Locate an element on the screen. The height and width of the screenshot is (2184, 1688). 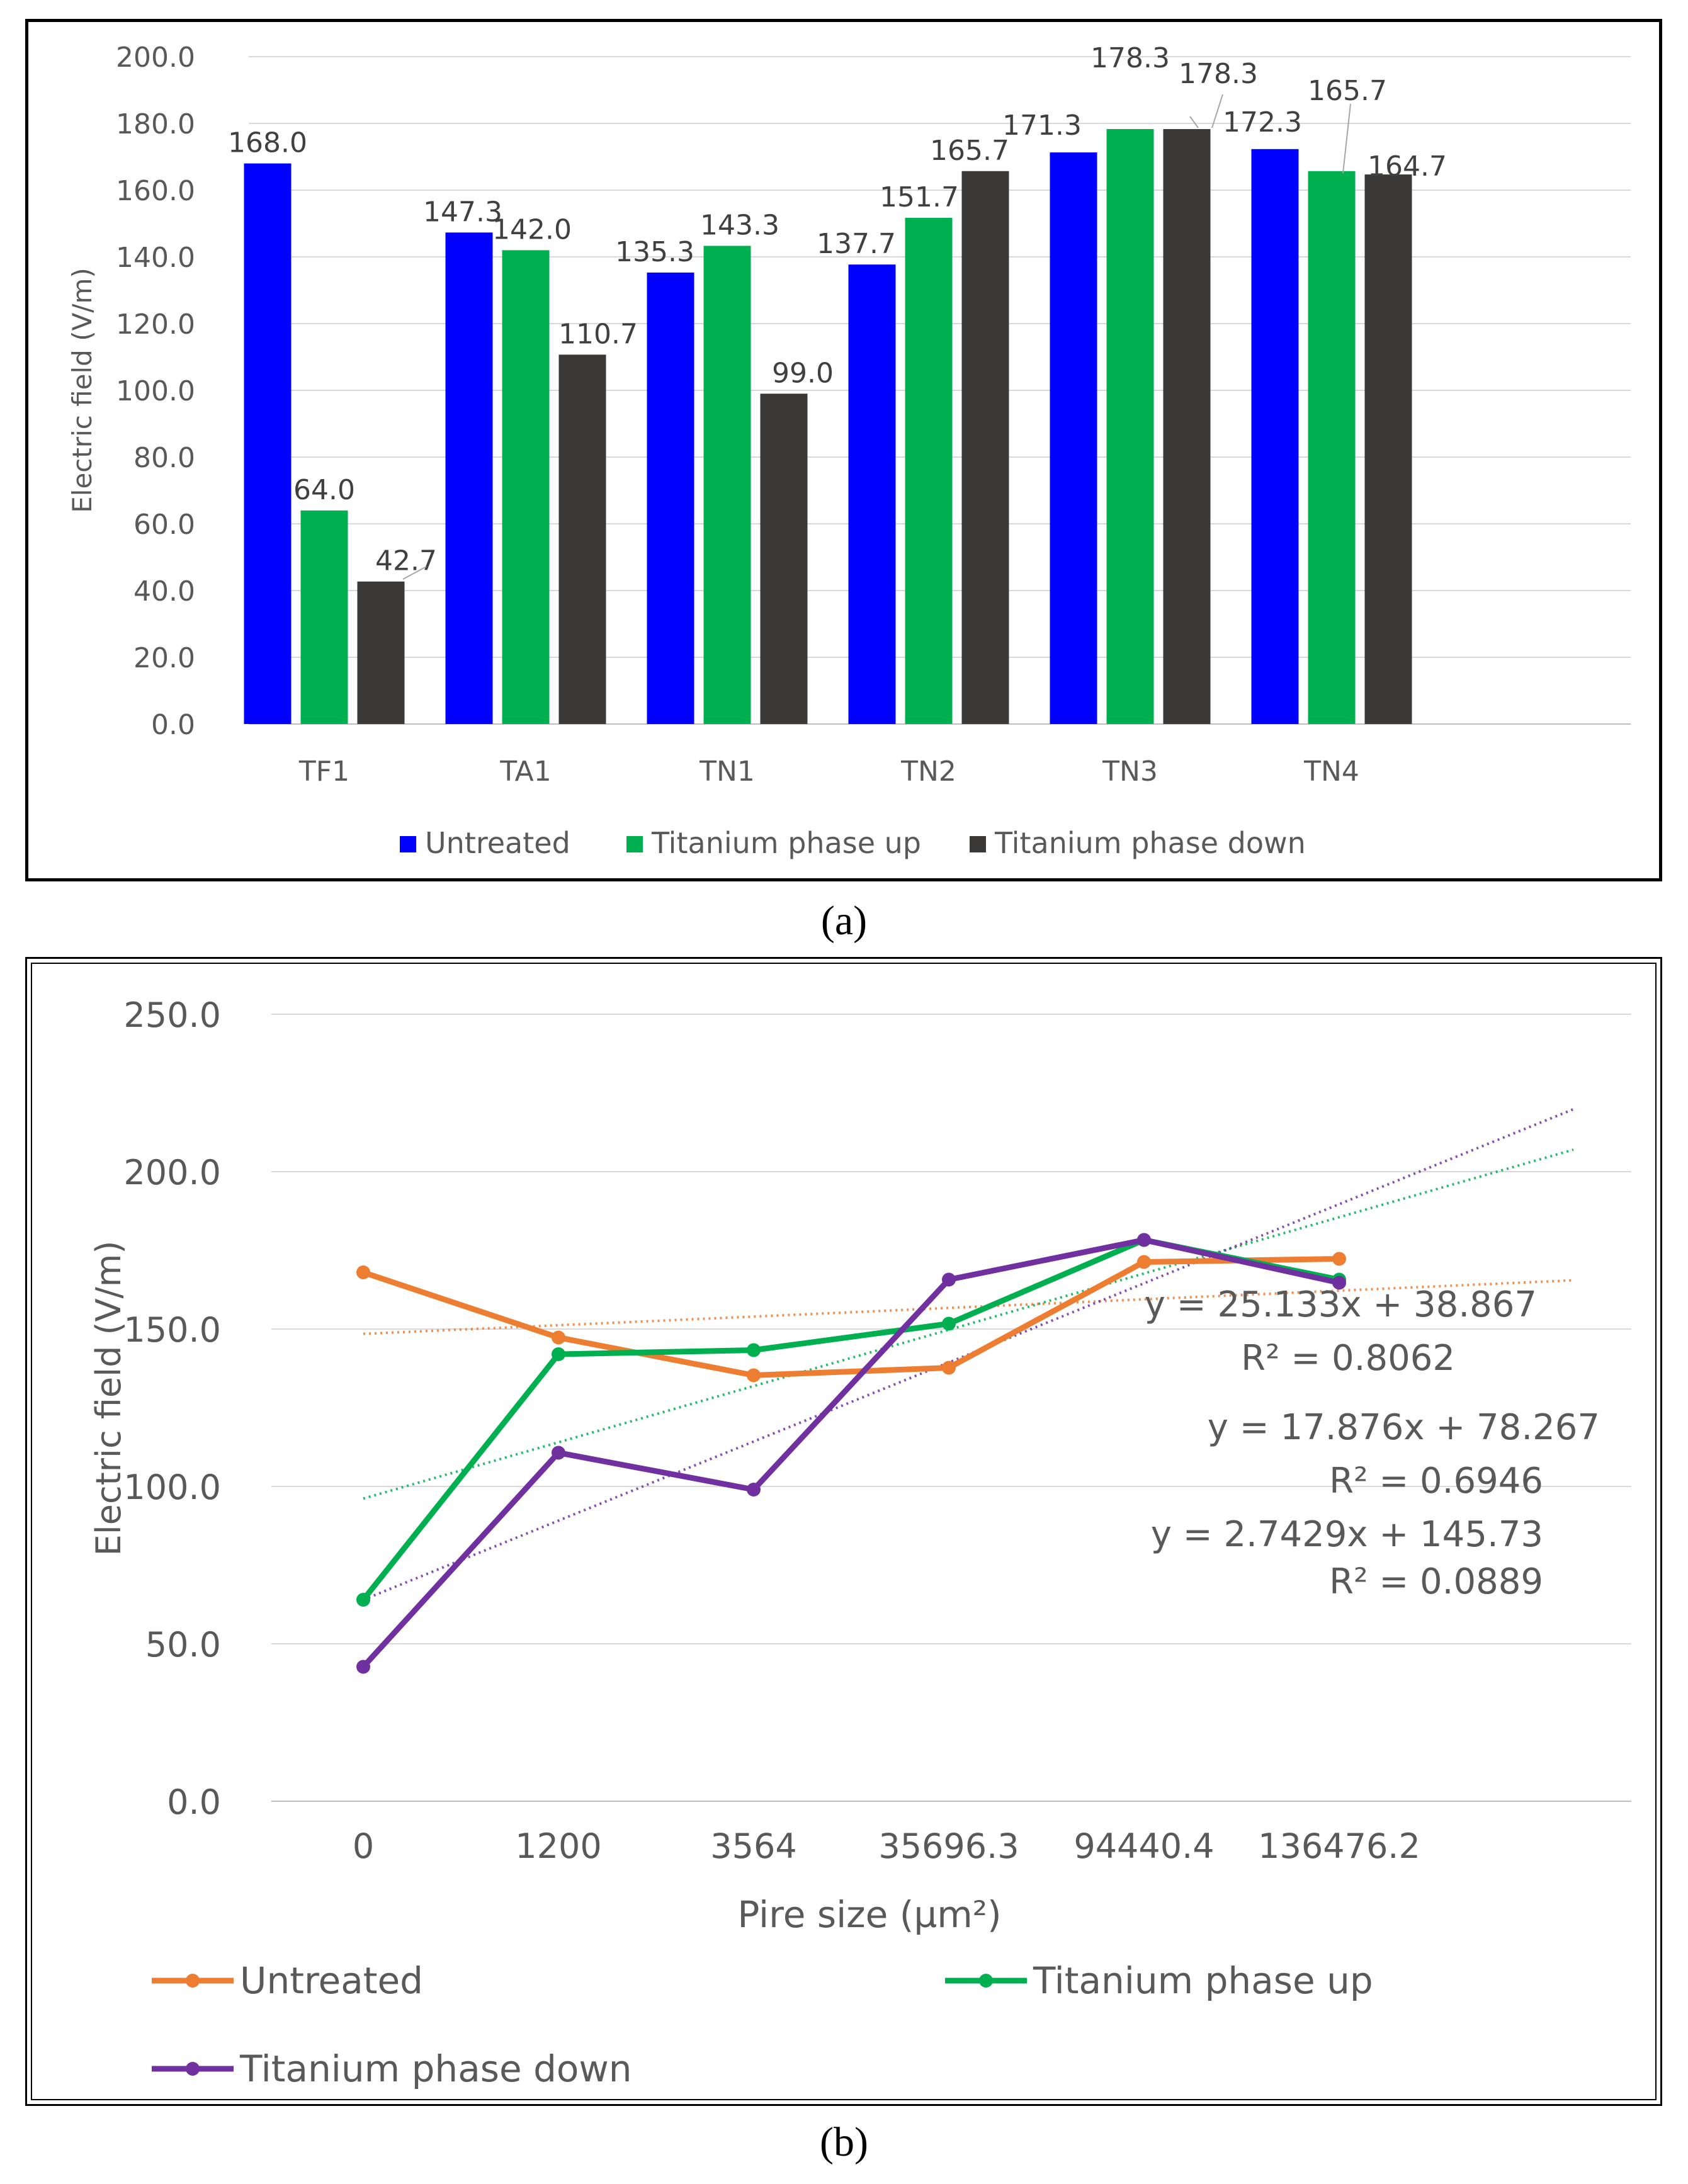
series-line-titanium-phase-down is located at coordinates (851, 1453).